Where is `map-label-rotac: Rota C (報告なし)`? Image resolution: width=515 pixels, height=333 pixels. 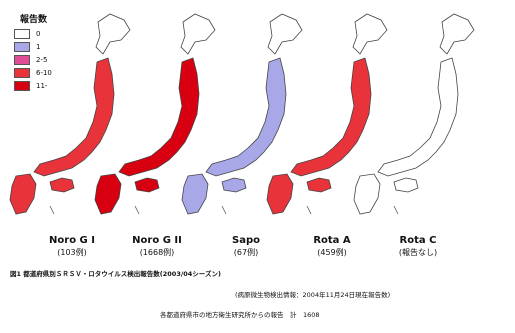
map-label-rotac: Rota C (報告なし) is located at coordinates (418, 246).